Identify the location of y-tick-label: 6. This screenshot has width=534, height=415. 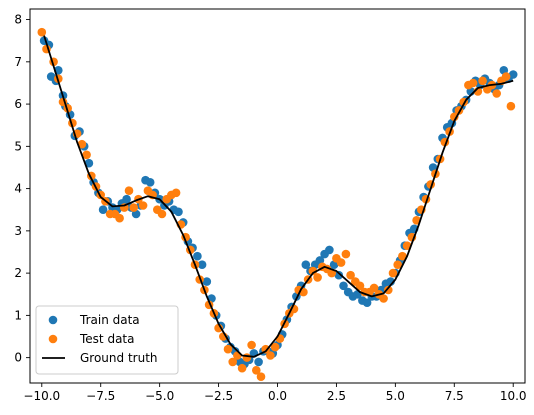
(18, 104).